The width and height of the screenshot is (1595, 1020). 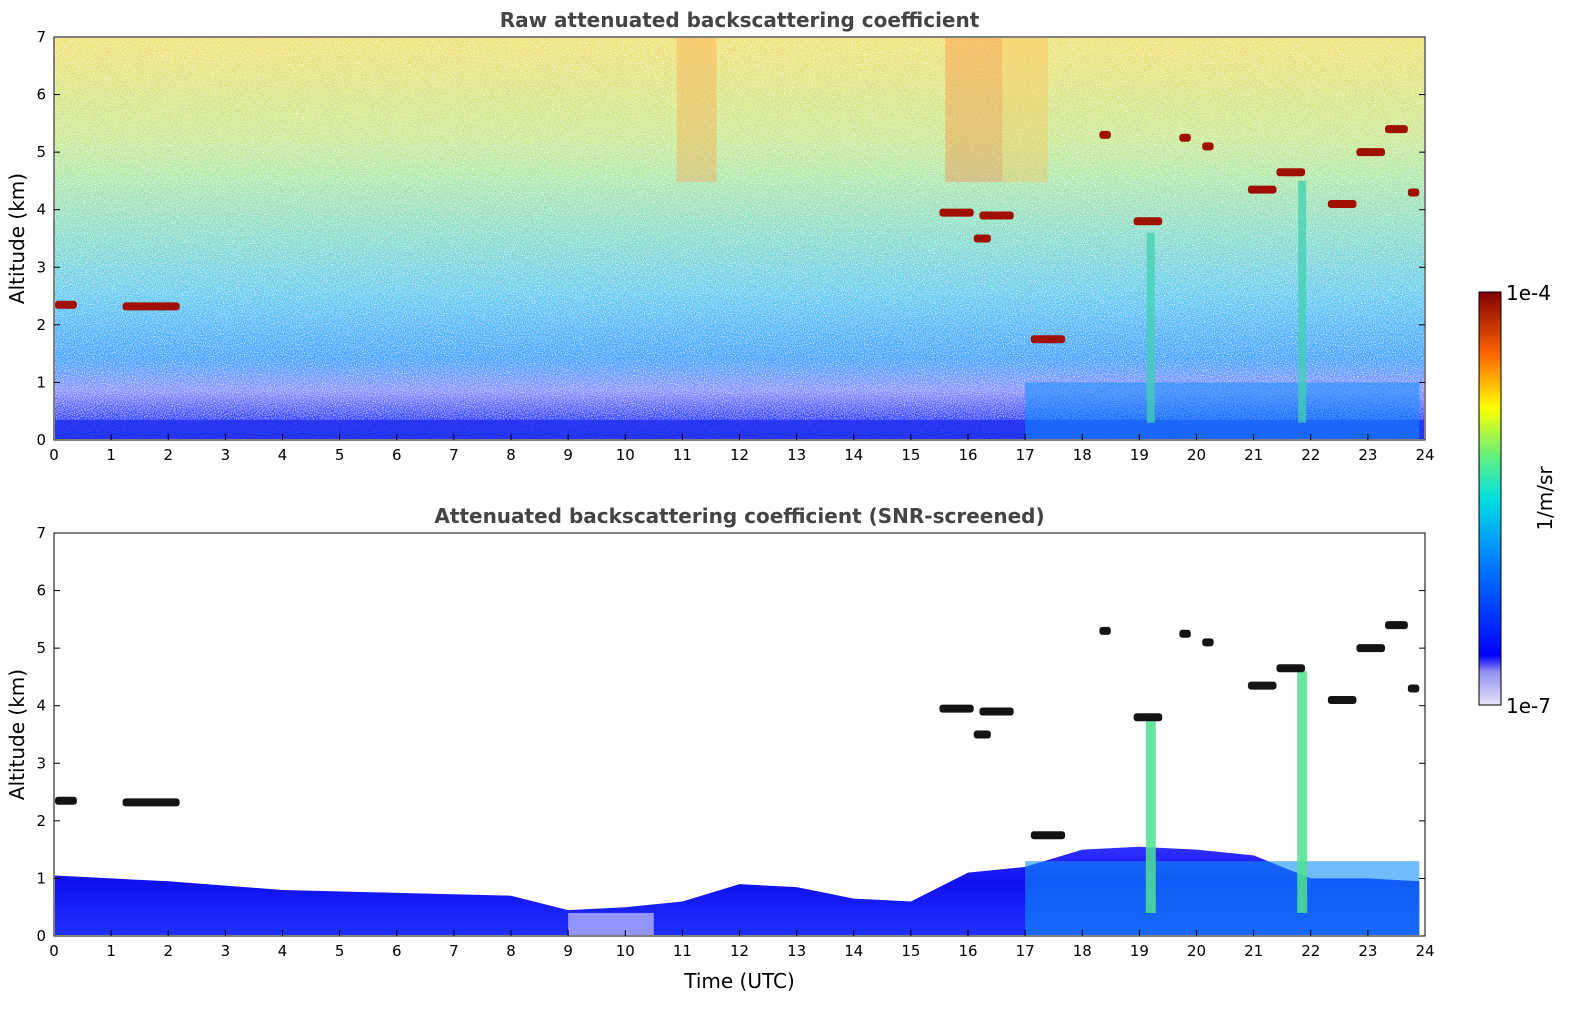 What do you see at coordinates (1528, 706) in the screenshot?
I see `colorbar-min-label: 1e-7` at bounding box center [1528, 706].